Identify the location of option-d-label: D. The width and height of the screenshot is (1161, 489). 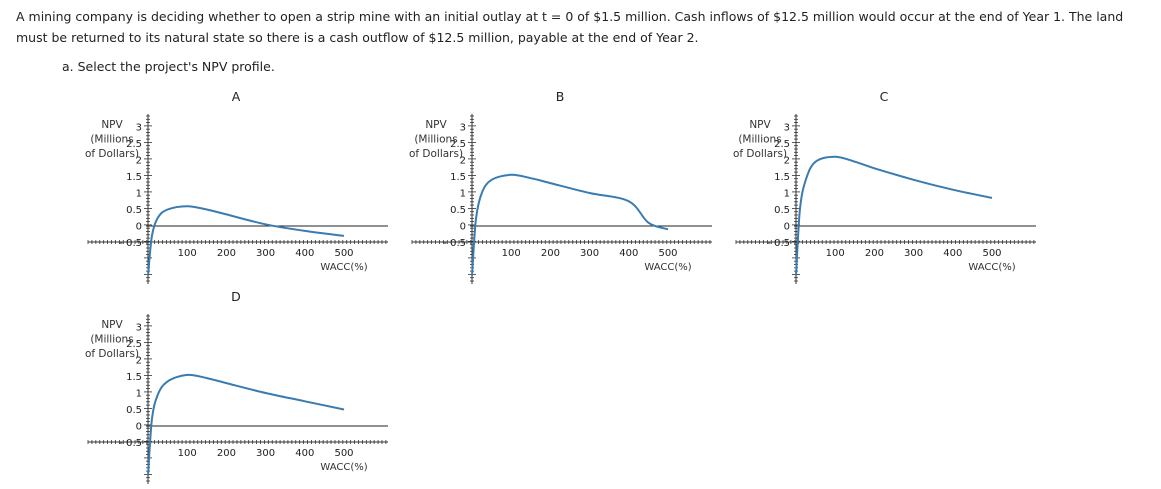
(236, 296).